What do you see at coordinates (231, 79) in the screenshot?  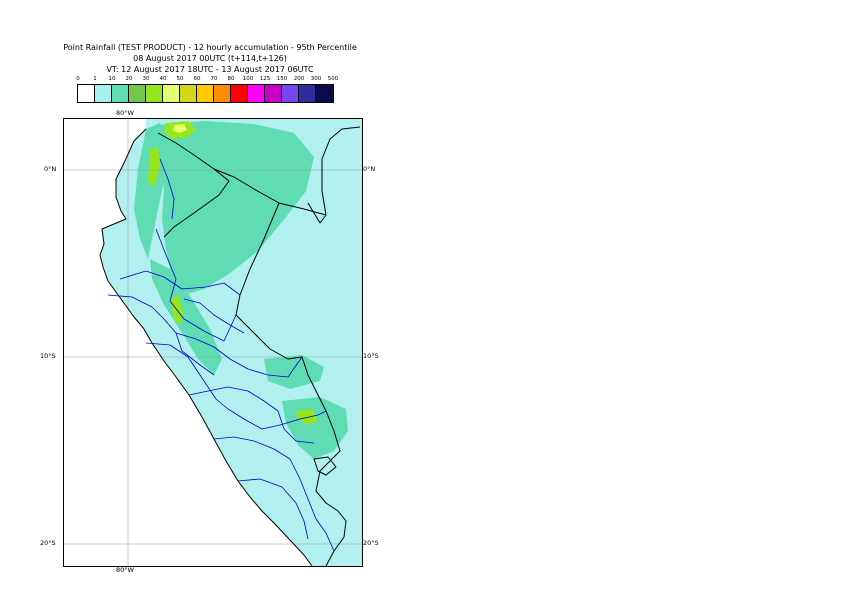 I see `legend-tick-label: 80` at bounding box center [231, 79].